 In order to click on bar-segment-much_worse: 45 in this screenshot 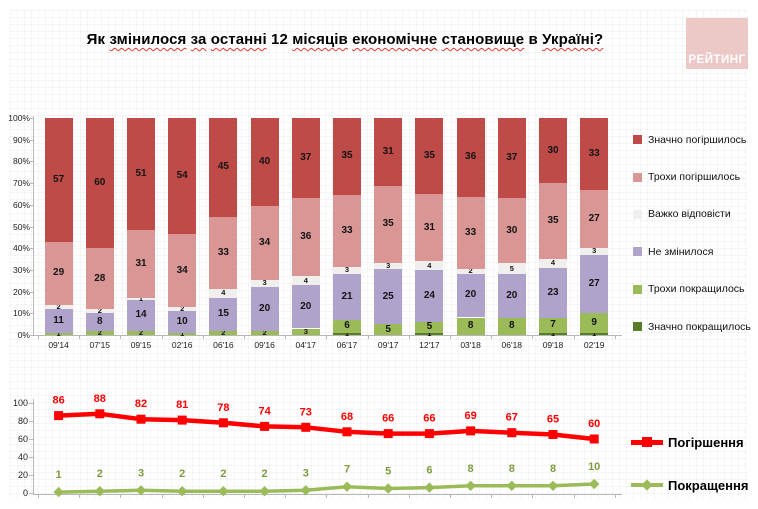, I will do `click(223, 167)`.